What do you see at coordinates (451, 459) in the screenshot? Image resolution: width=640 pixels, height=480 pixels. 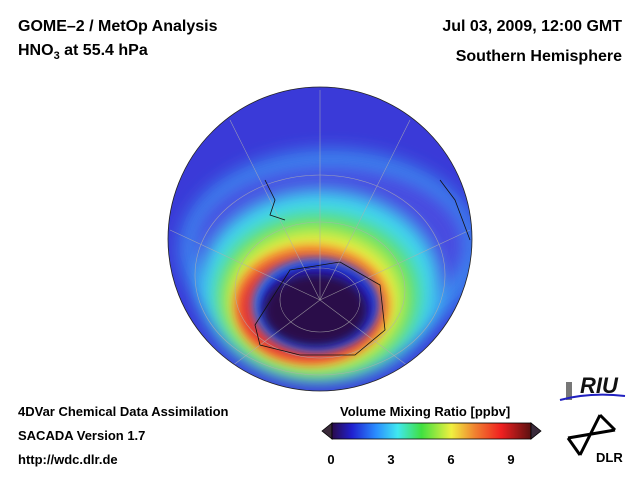 I see `colorbar-tick: 6` at bounding box center [451, 459].